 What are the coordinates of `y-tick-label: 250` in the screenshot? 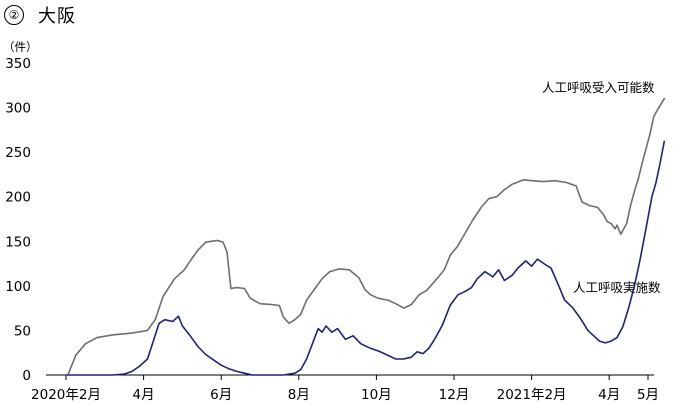 It's located at (18, 153).